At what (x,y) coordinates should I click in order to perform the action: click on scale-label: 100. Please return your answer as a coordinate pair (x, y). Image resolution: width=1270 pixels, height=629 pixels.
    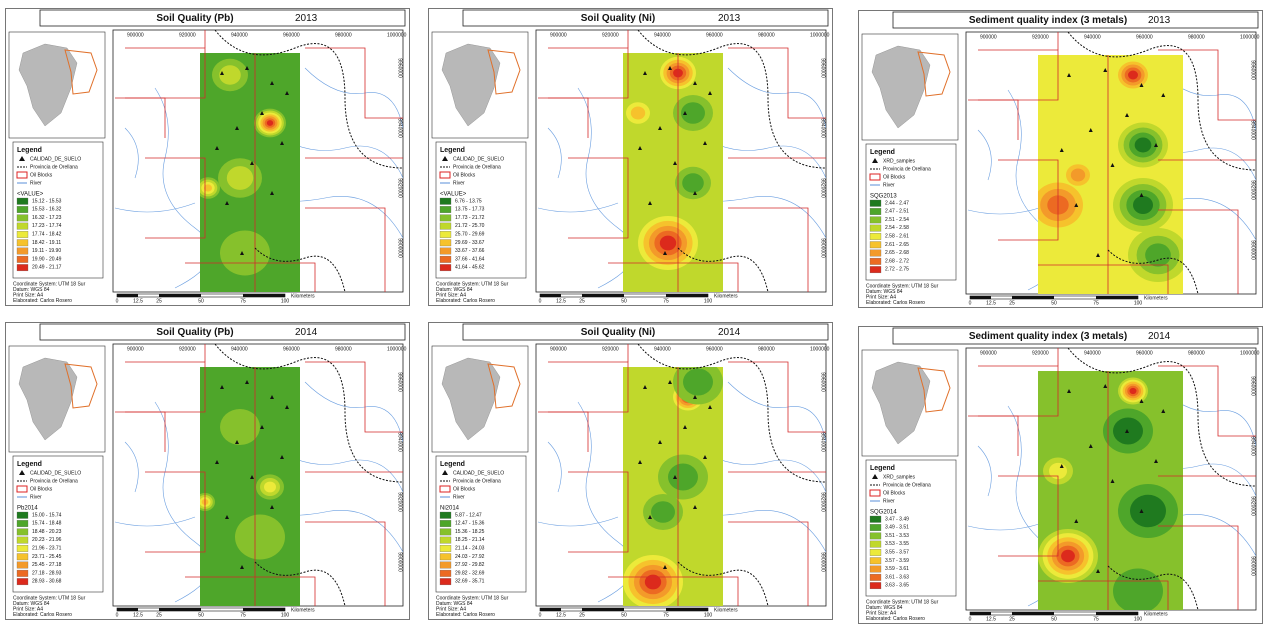
    Looking at the image, I should click on (1138, 619).